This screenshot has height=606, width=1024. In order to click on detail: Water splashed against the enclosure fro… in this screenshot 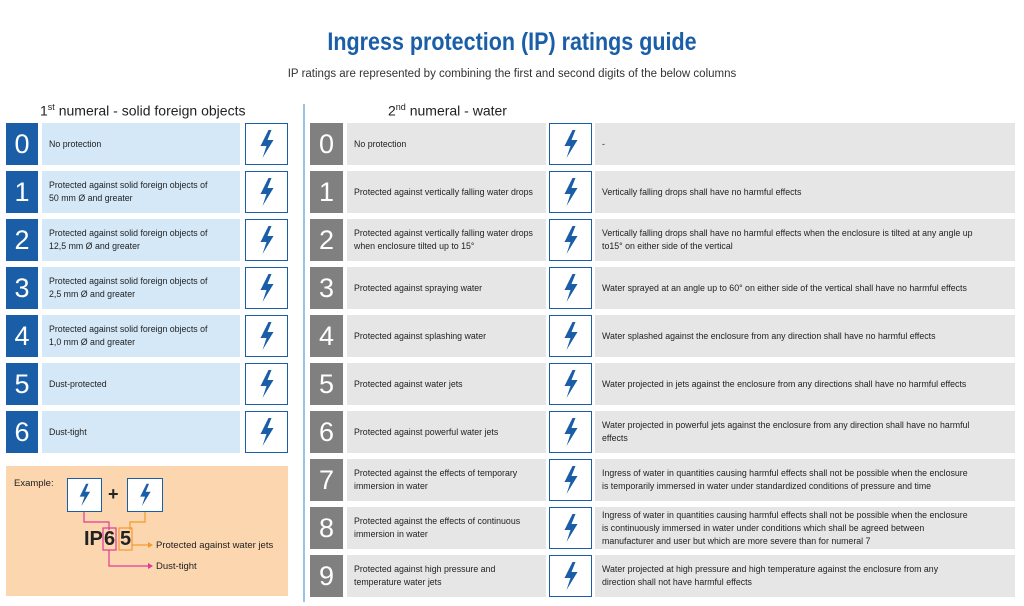, I will do `click(805, 336)`.